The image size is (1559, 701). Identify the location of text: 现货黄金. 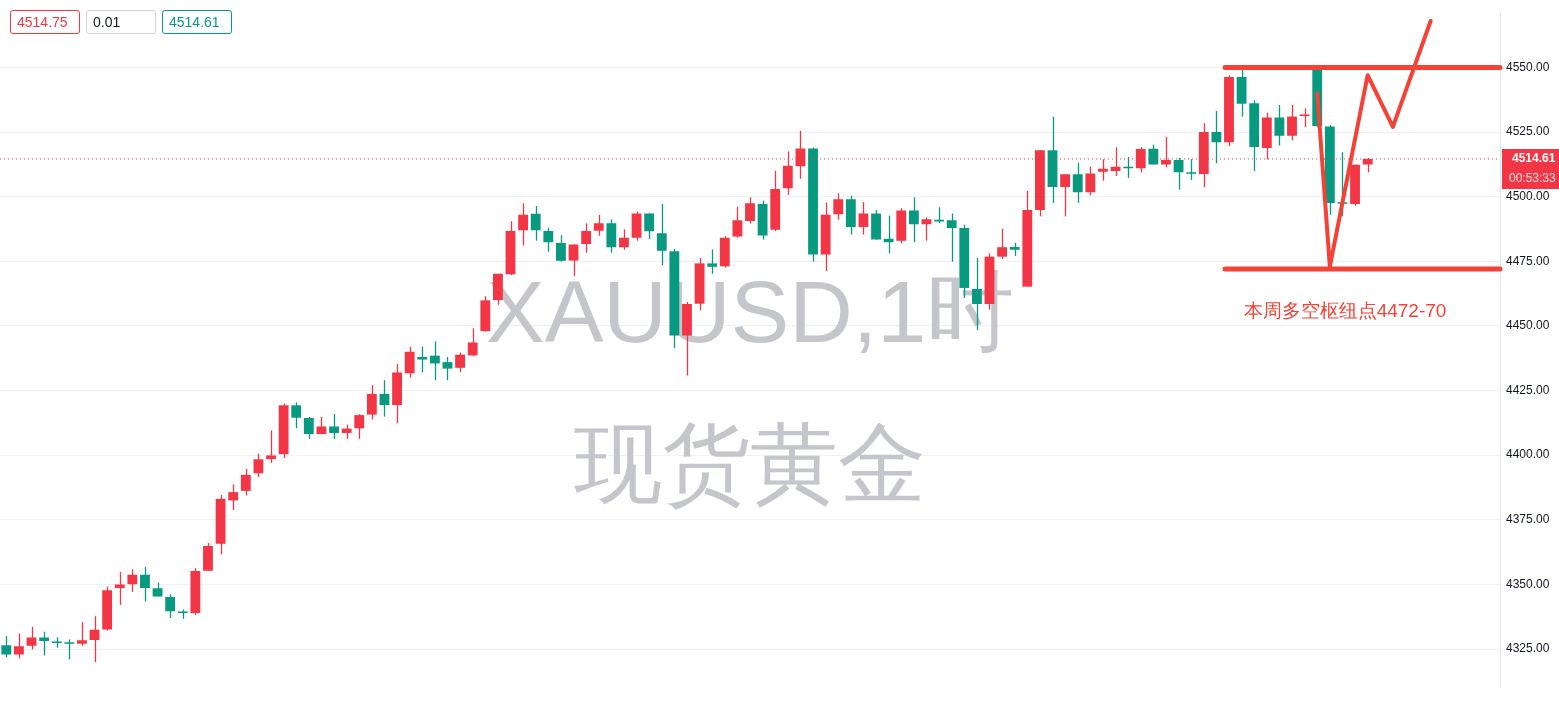
(750, 464).